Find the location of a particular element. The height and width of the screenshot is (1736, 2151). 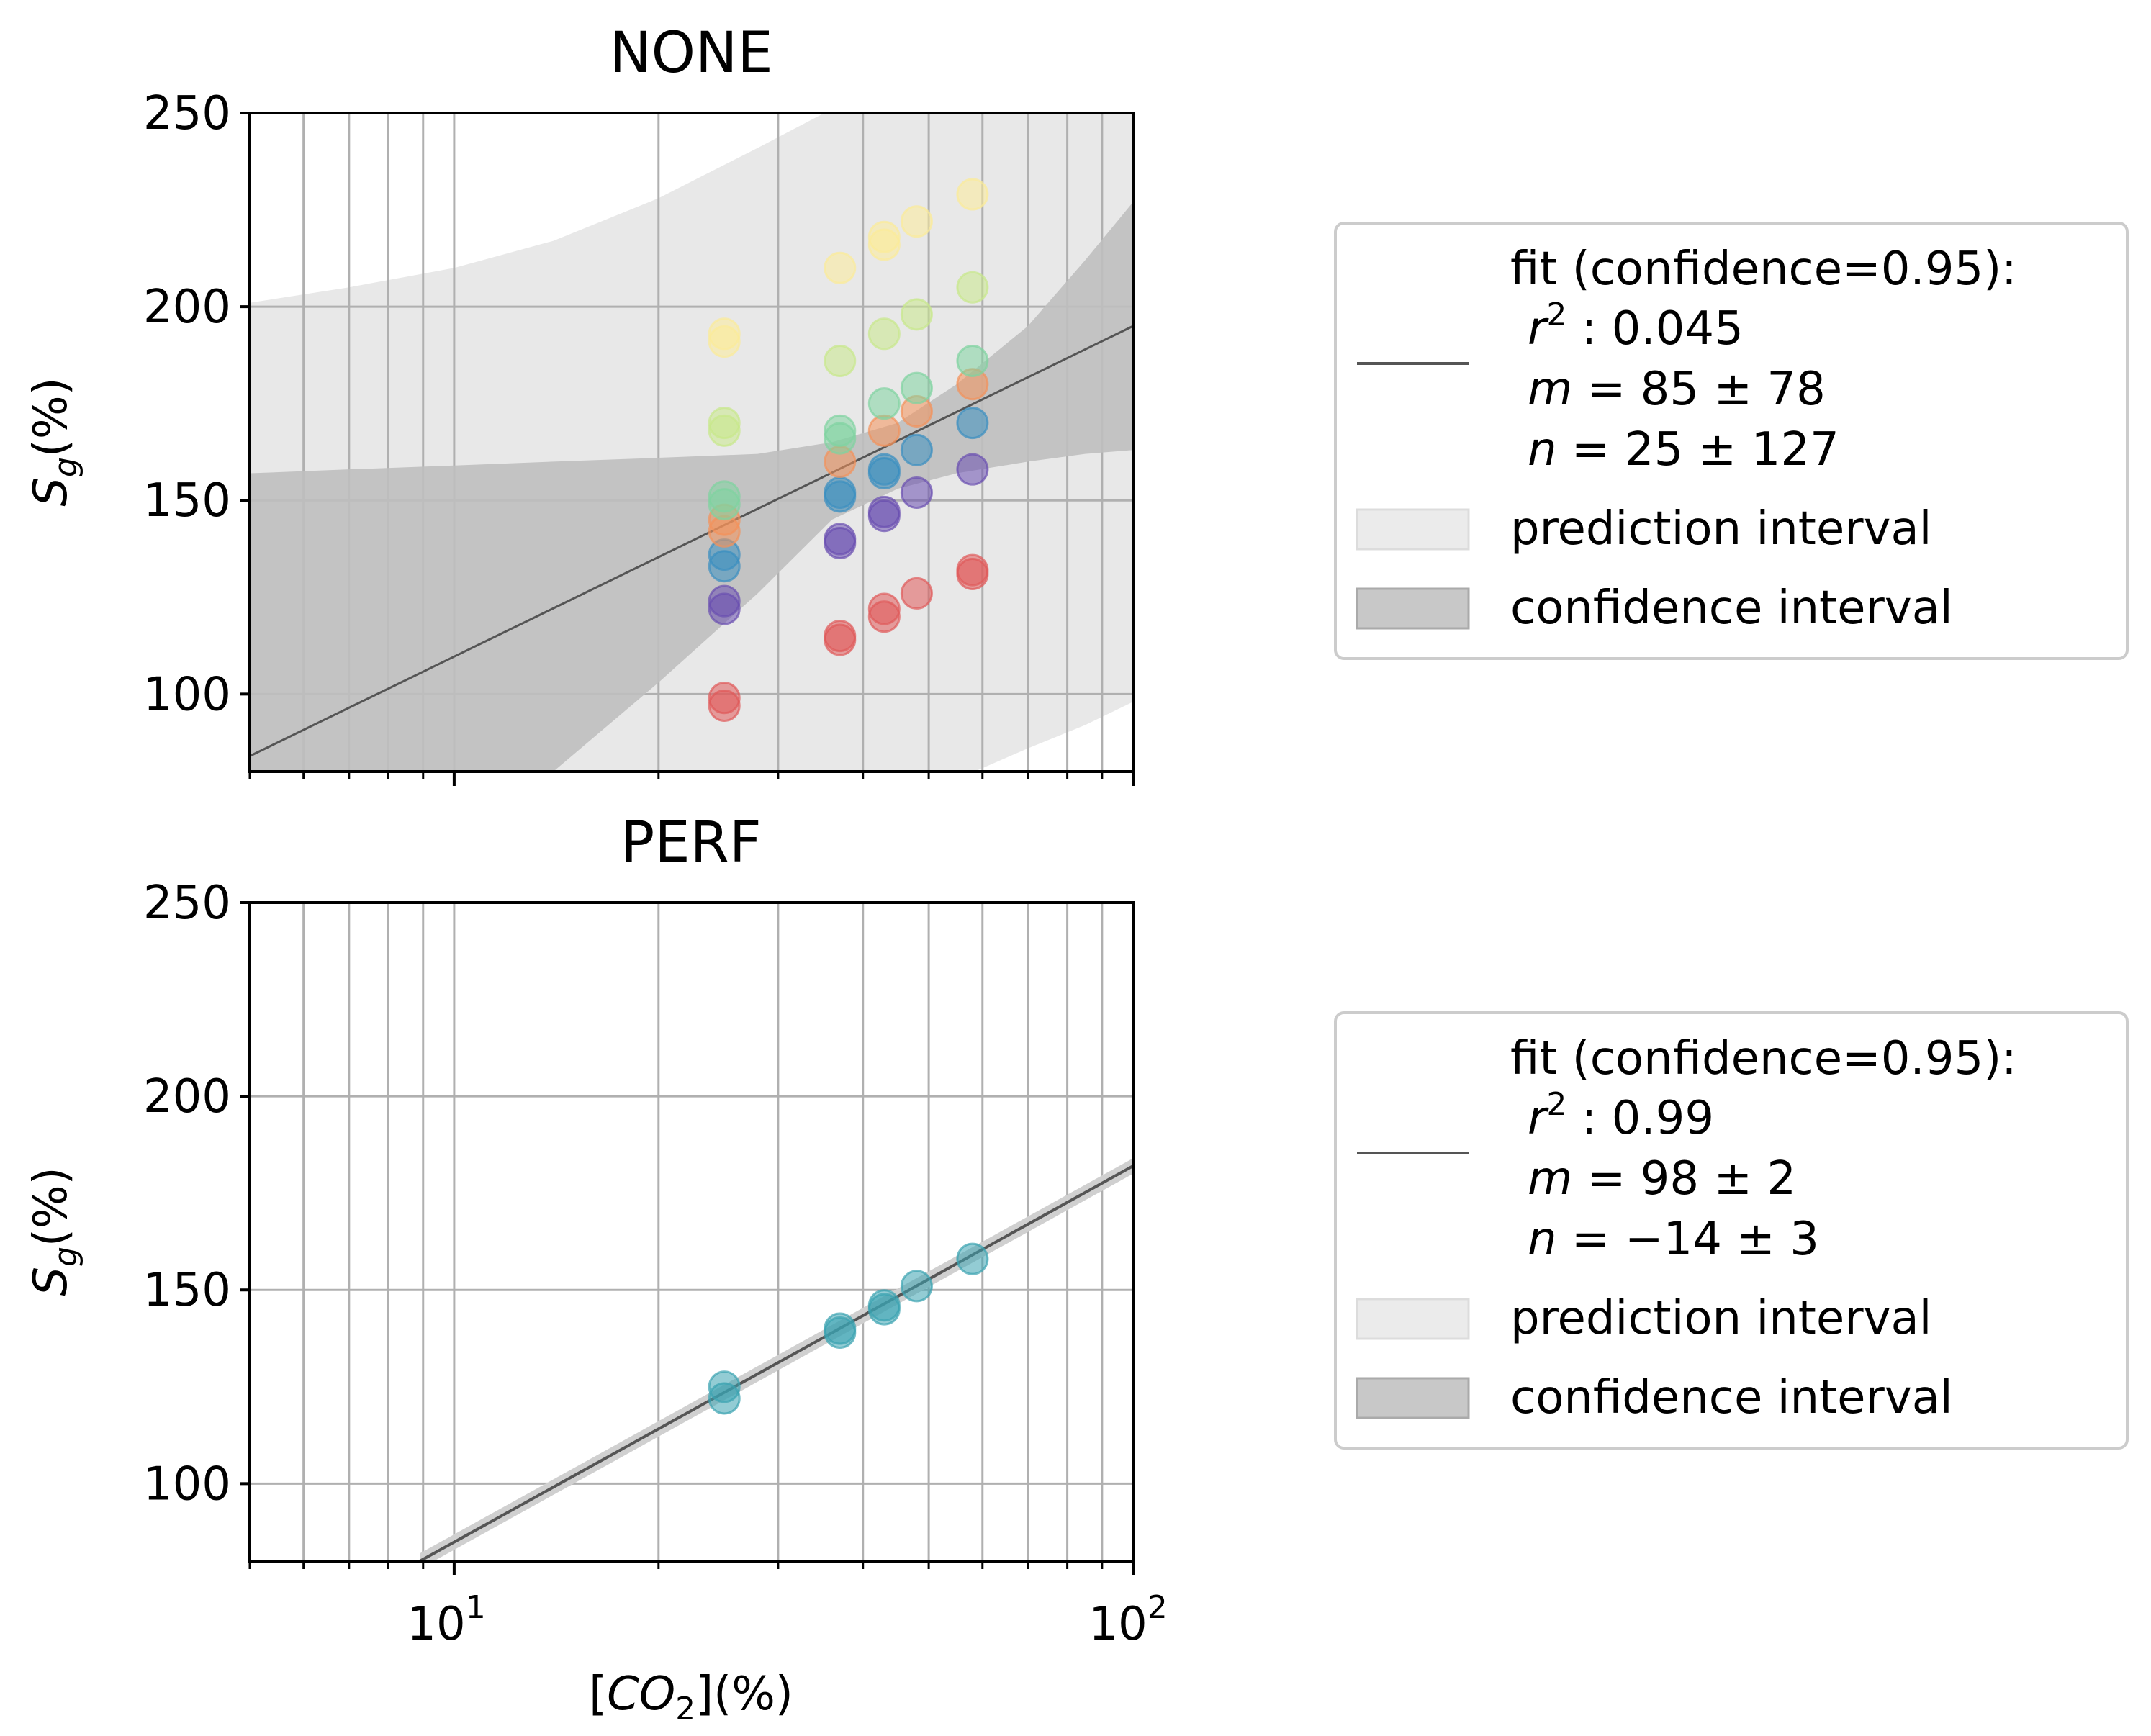

x-ticks-perf is located at coordinates (691, 1568).